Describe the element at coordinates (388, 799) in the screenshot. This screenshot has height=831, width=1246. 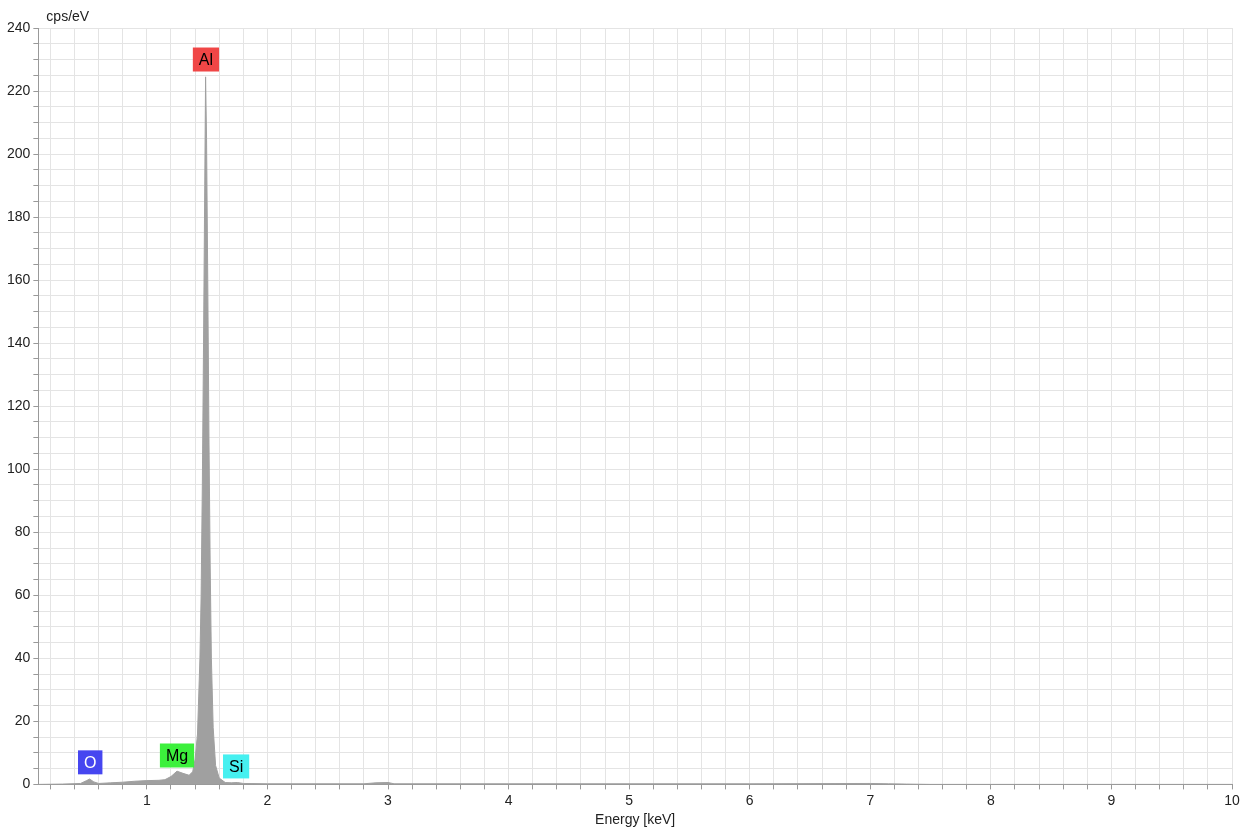
I see `x-tick-label: 3` at that location.